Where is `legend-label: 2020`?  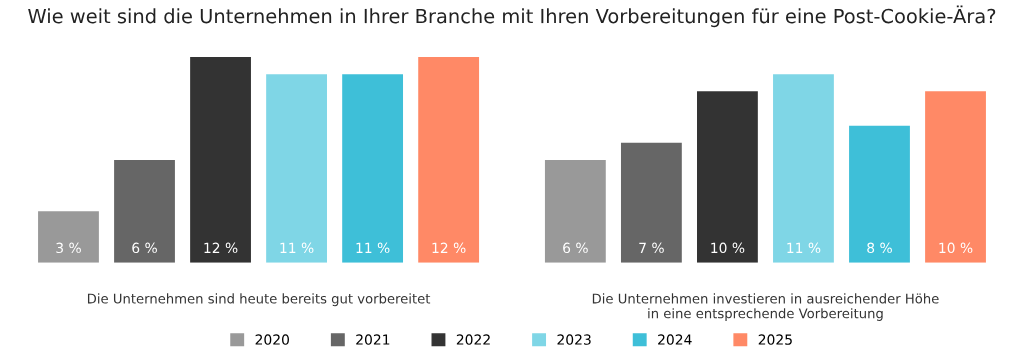 legend-label: 2020 is located at coordinates (272, 339).